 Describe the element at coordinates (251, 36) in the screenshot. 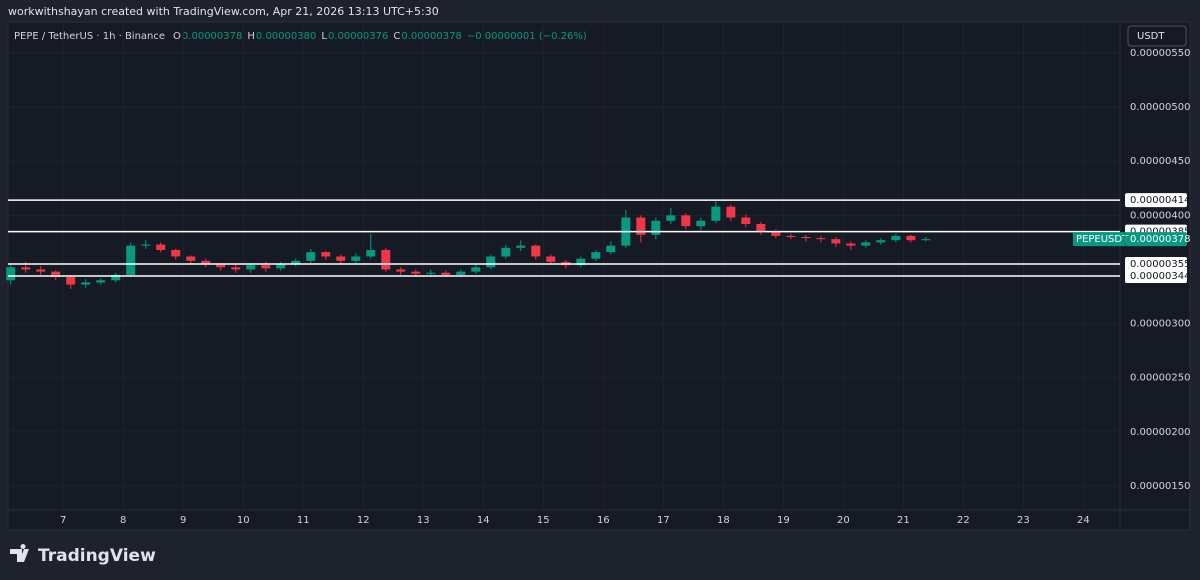

I see `ohlc-key: H` at that location.